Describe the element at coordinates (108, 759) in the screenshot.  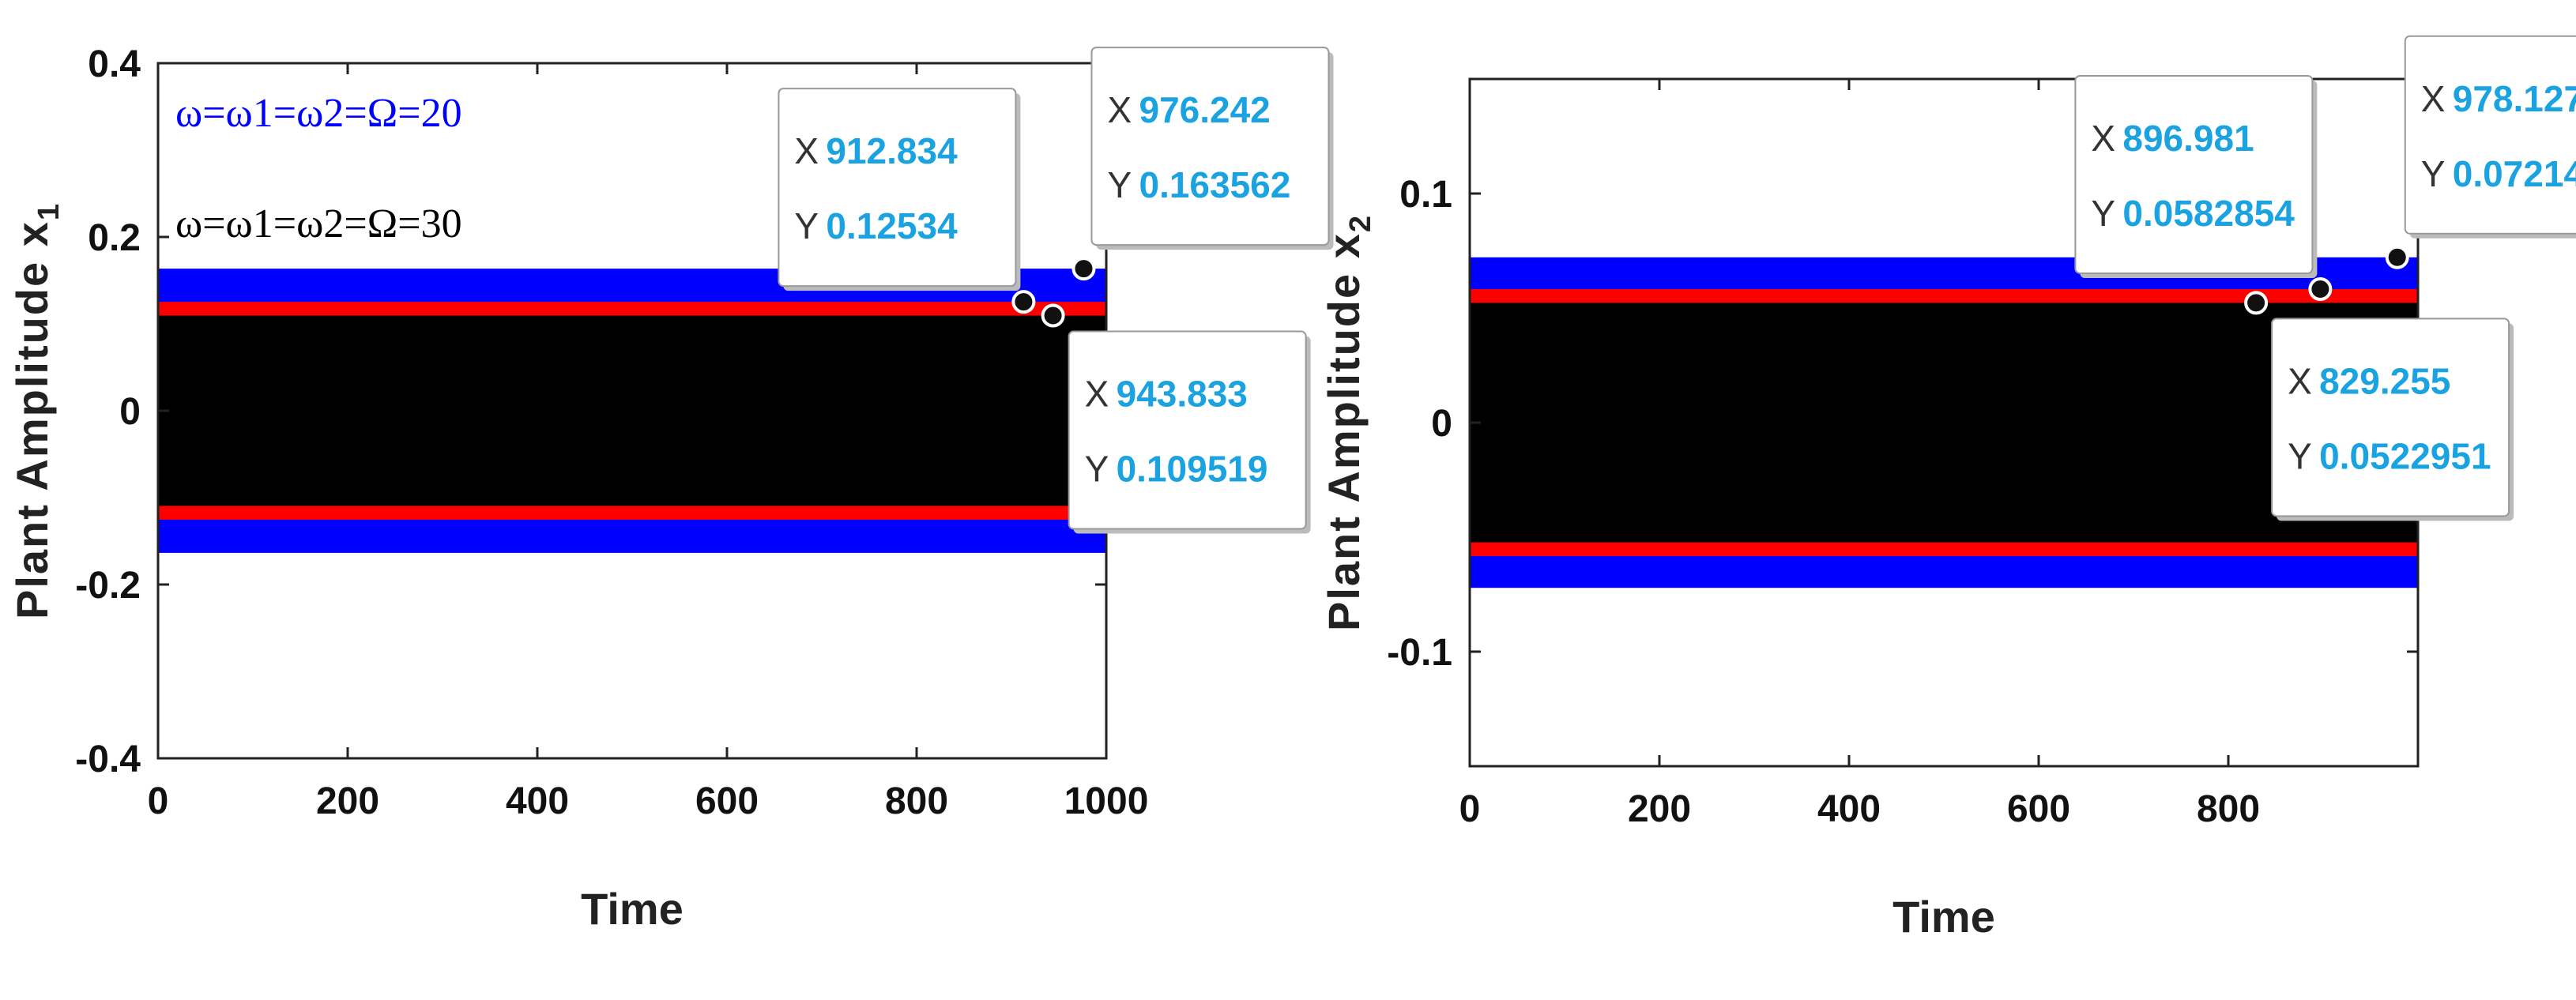
I see `y-tick-label: -0.4` at that location.